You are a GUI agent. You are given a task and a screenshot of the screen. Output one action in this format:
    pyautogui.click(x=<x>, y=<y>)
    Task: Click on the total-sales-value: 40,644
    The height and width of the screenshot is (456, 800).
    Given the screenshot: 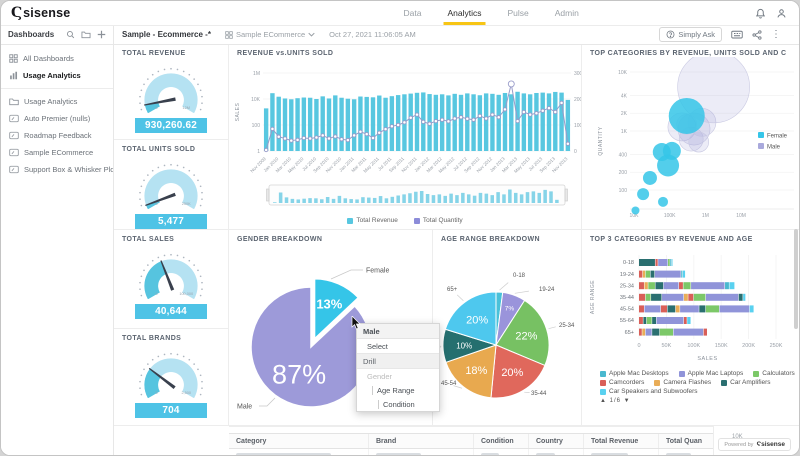 What is the action you would take?
    pyautogui.click(x=171, y=311)
    